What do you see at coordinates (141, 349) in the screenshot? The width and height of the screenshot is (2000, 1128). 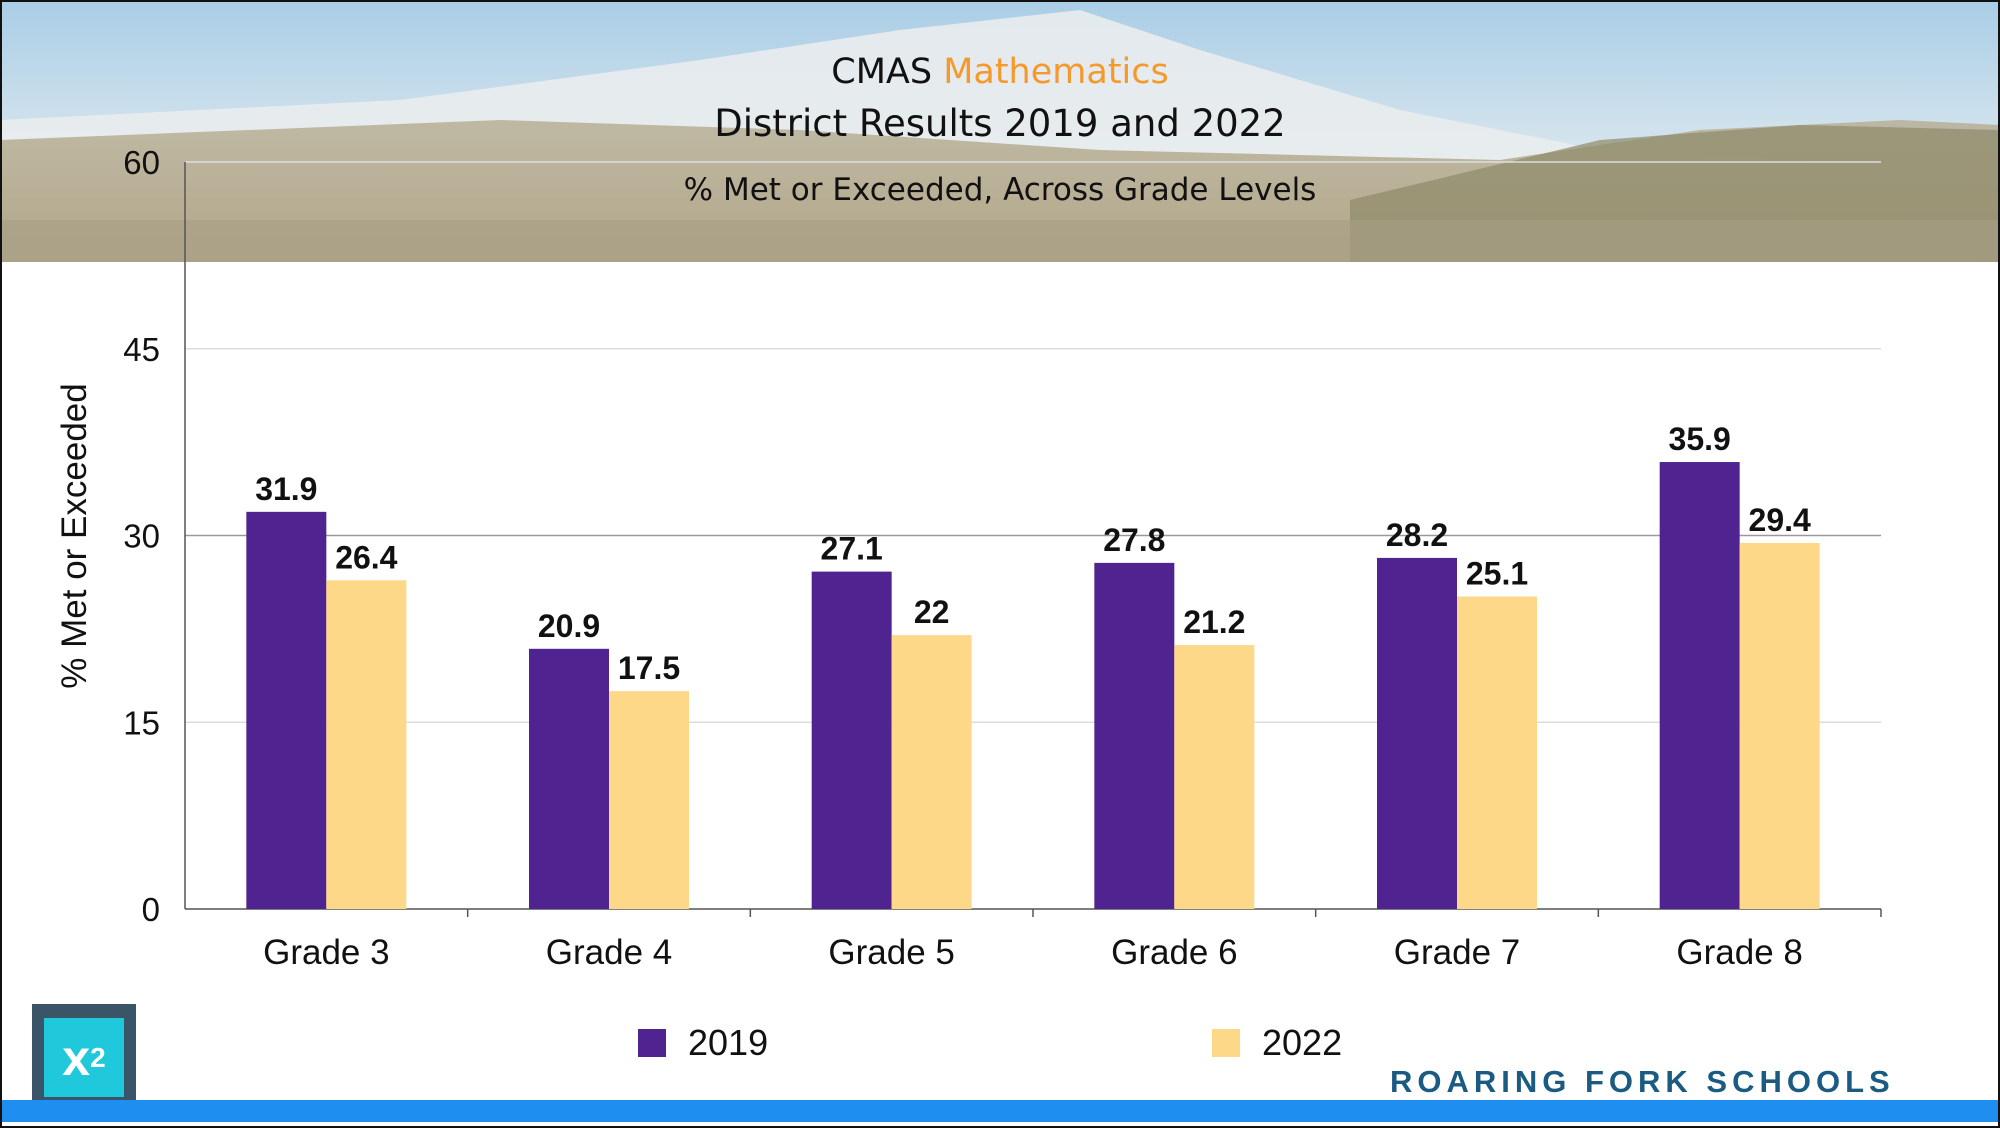 I see `y-tick-label: 45` at bounding box center [141, 349].